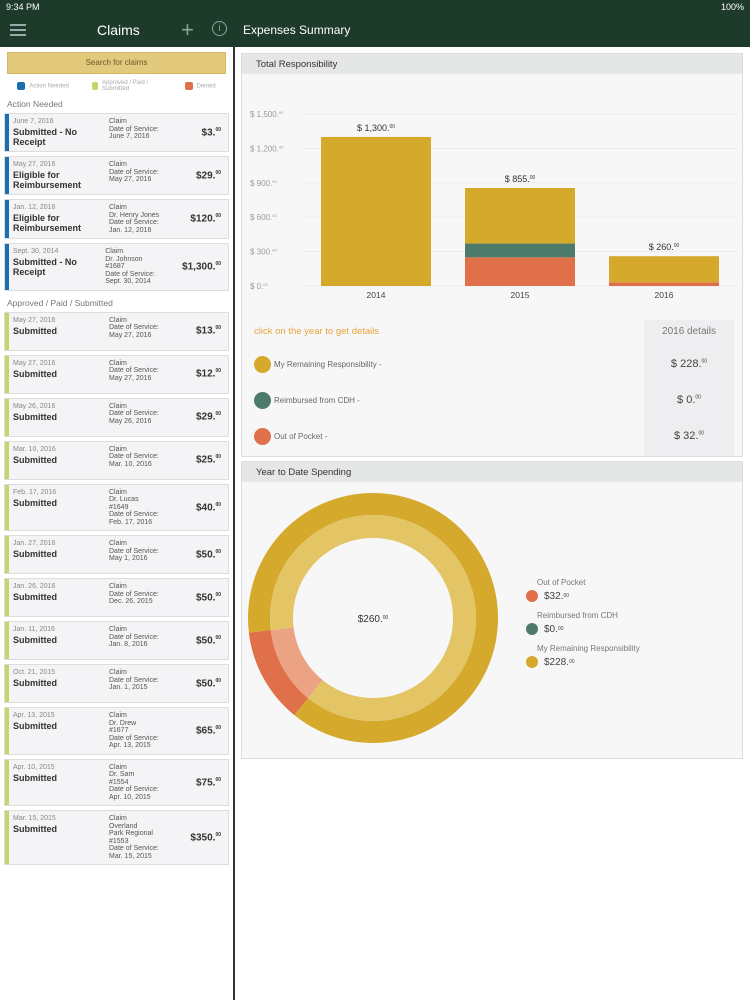 This screenshot has height=1000, width=750. What do you see at coordinates (34, 164) in the screenshot?
I see `claim-date: May 27, 2016` at bounding box center [34, 164].